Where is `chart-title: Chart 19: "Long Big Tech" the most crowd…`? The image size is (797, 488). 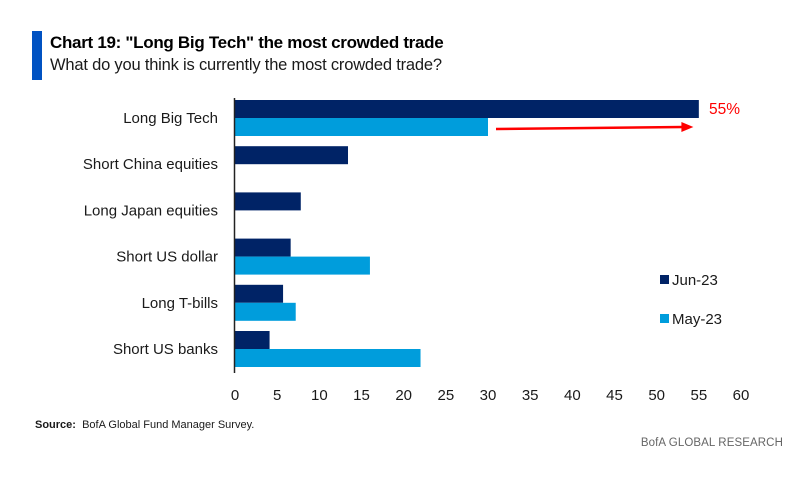
chart-title: Chart 19: "Long Big Tech" the most crowd… is located at coordinates (247, 42).